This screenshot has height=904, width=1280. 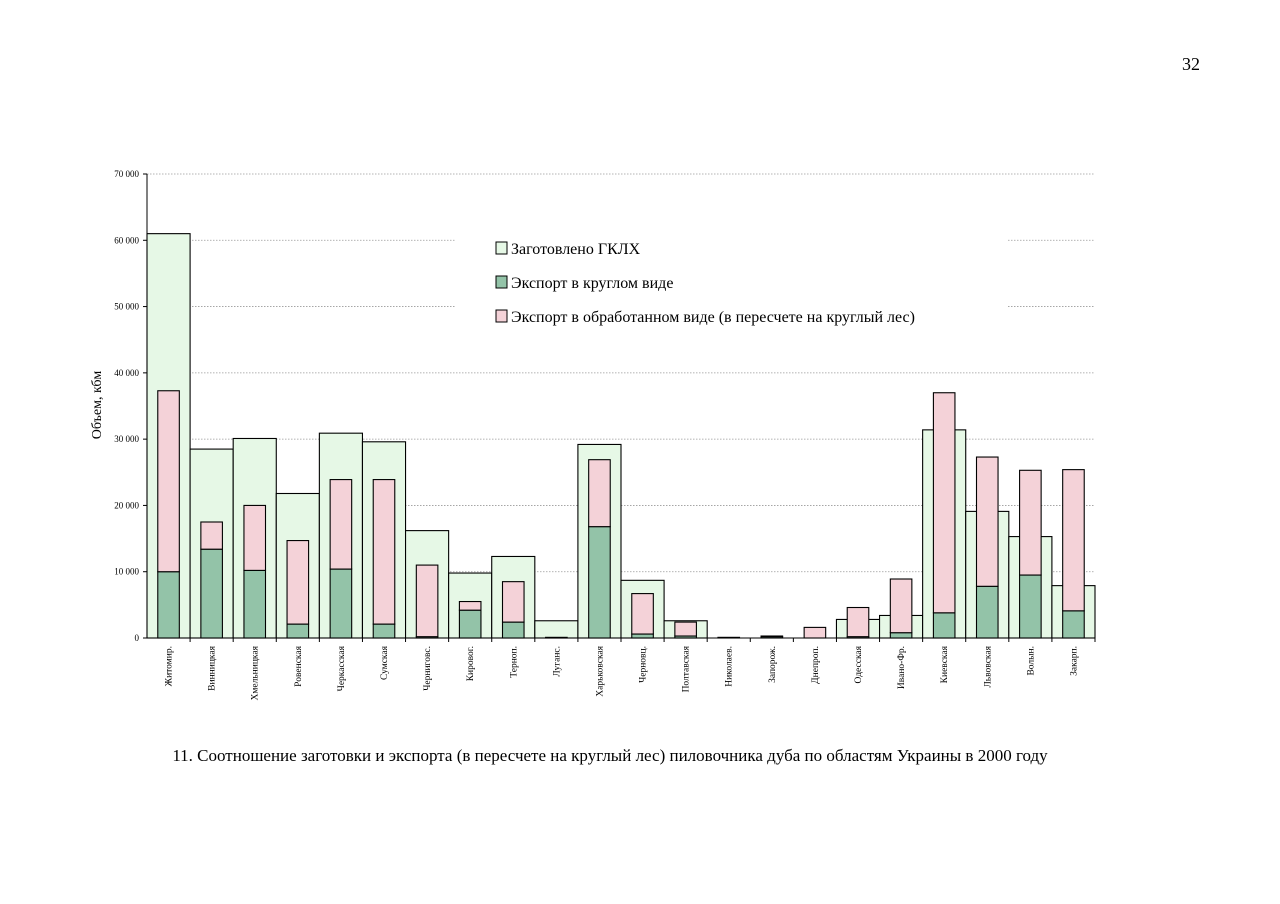 What do you see at coordinates (126, 505) in the screenshot?
I see `y-tick-label: 20 000` at bounding box center [126, 505].